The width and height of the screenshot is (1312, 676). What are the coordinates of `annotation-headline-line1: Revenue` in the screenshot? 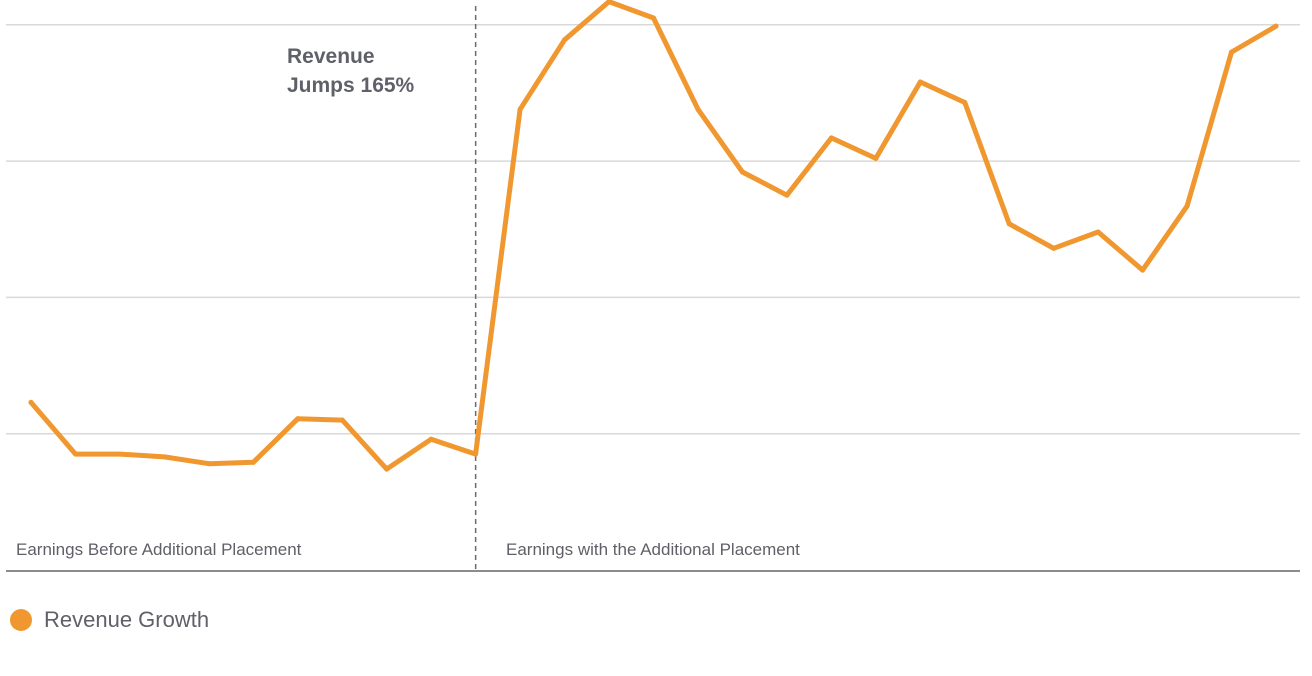 It's located at (331, 56).